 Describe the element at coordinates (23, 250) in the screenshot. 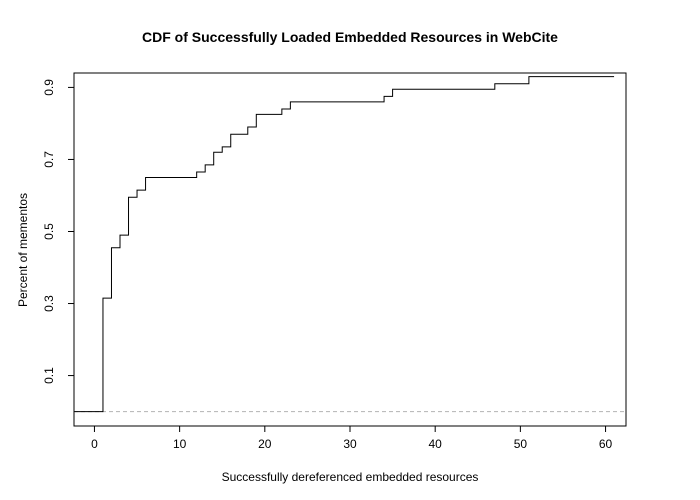

I see `y-axis-label: Percent of mementos` at that location.